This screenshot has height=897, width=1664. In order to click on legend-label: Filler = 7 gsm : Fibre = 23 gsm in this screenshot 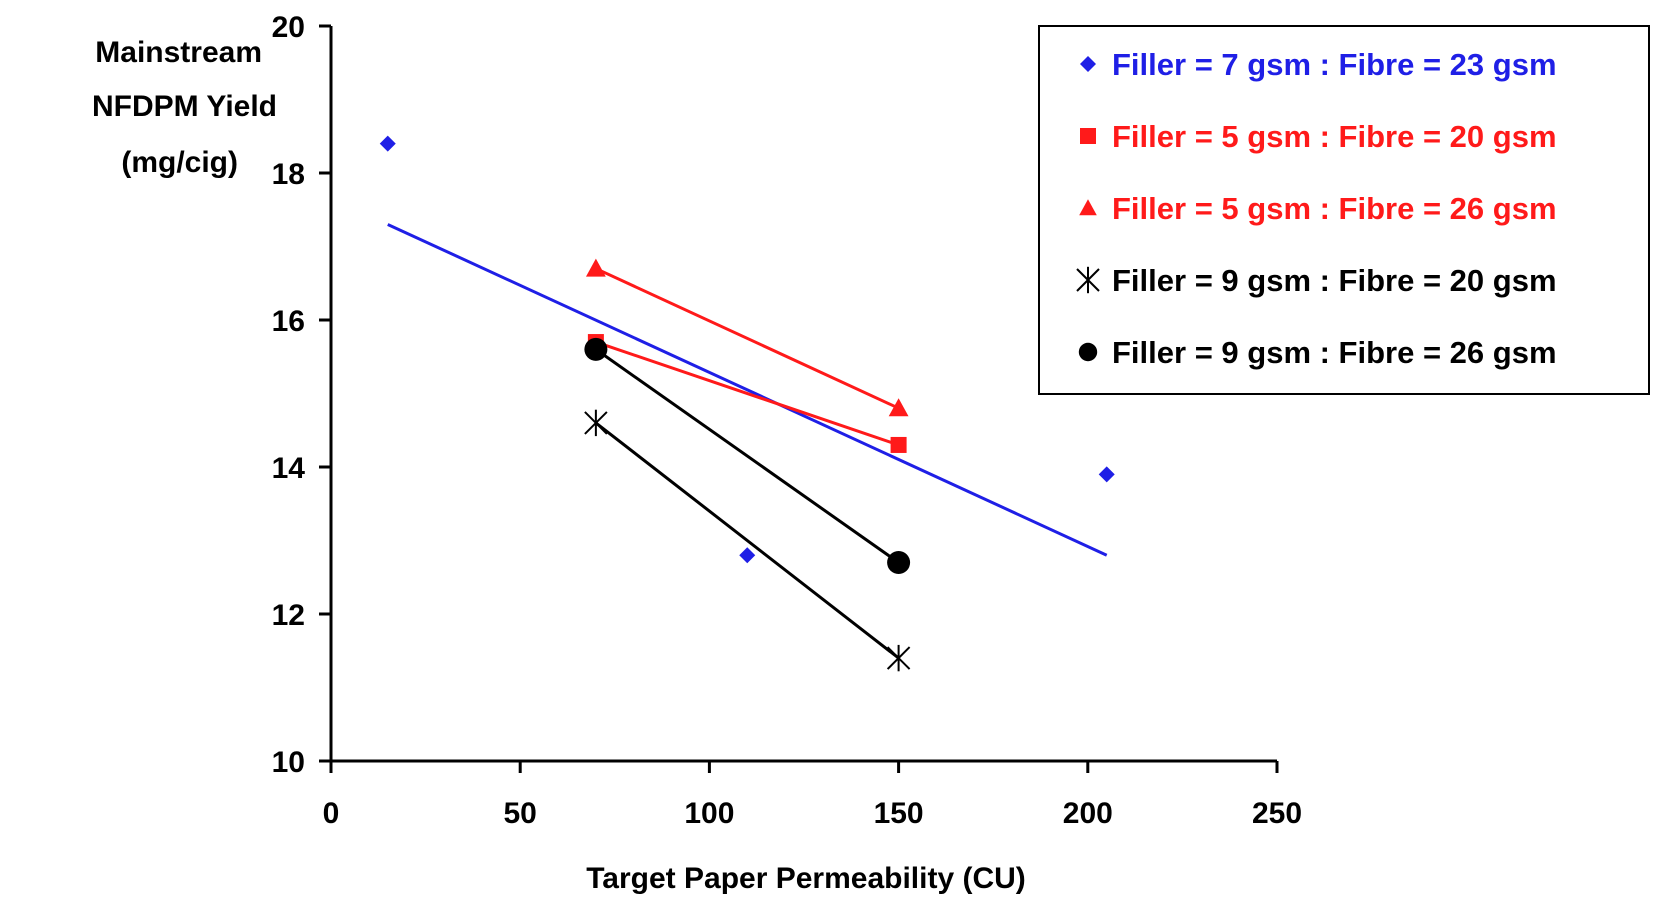, I will do `click(1334, 64)`.